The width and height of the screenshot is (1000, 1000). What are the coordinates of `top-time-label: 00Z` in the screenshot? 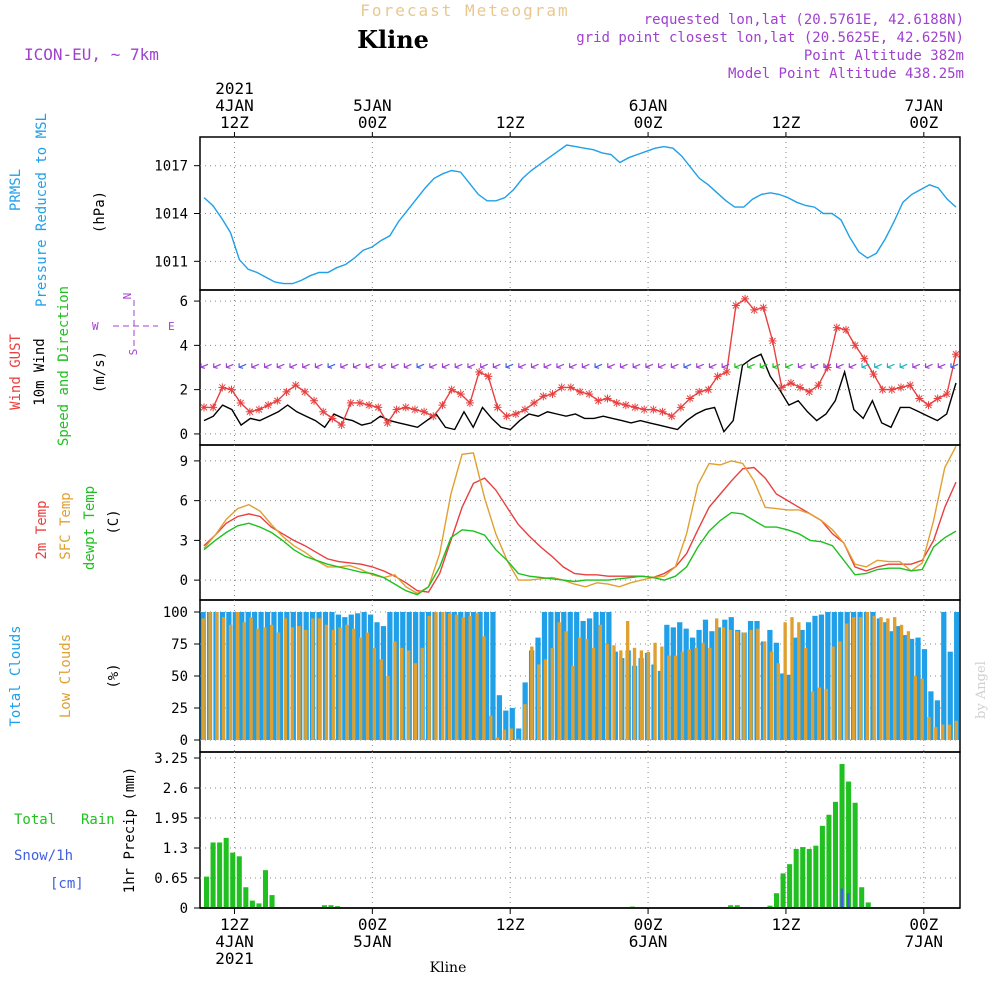 It's located at (923, 122).